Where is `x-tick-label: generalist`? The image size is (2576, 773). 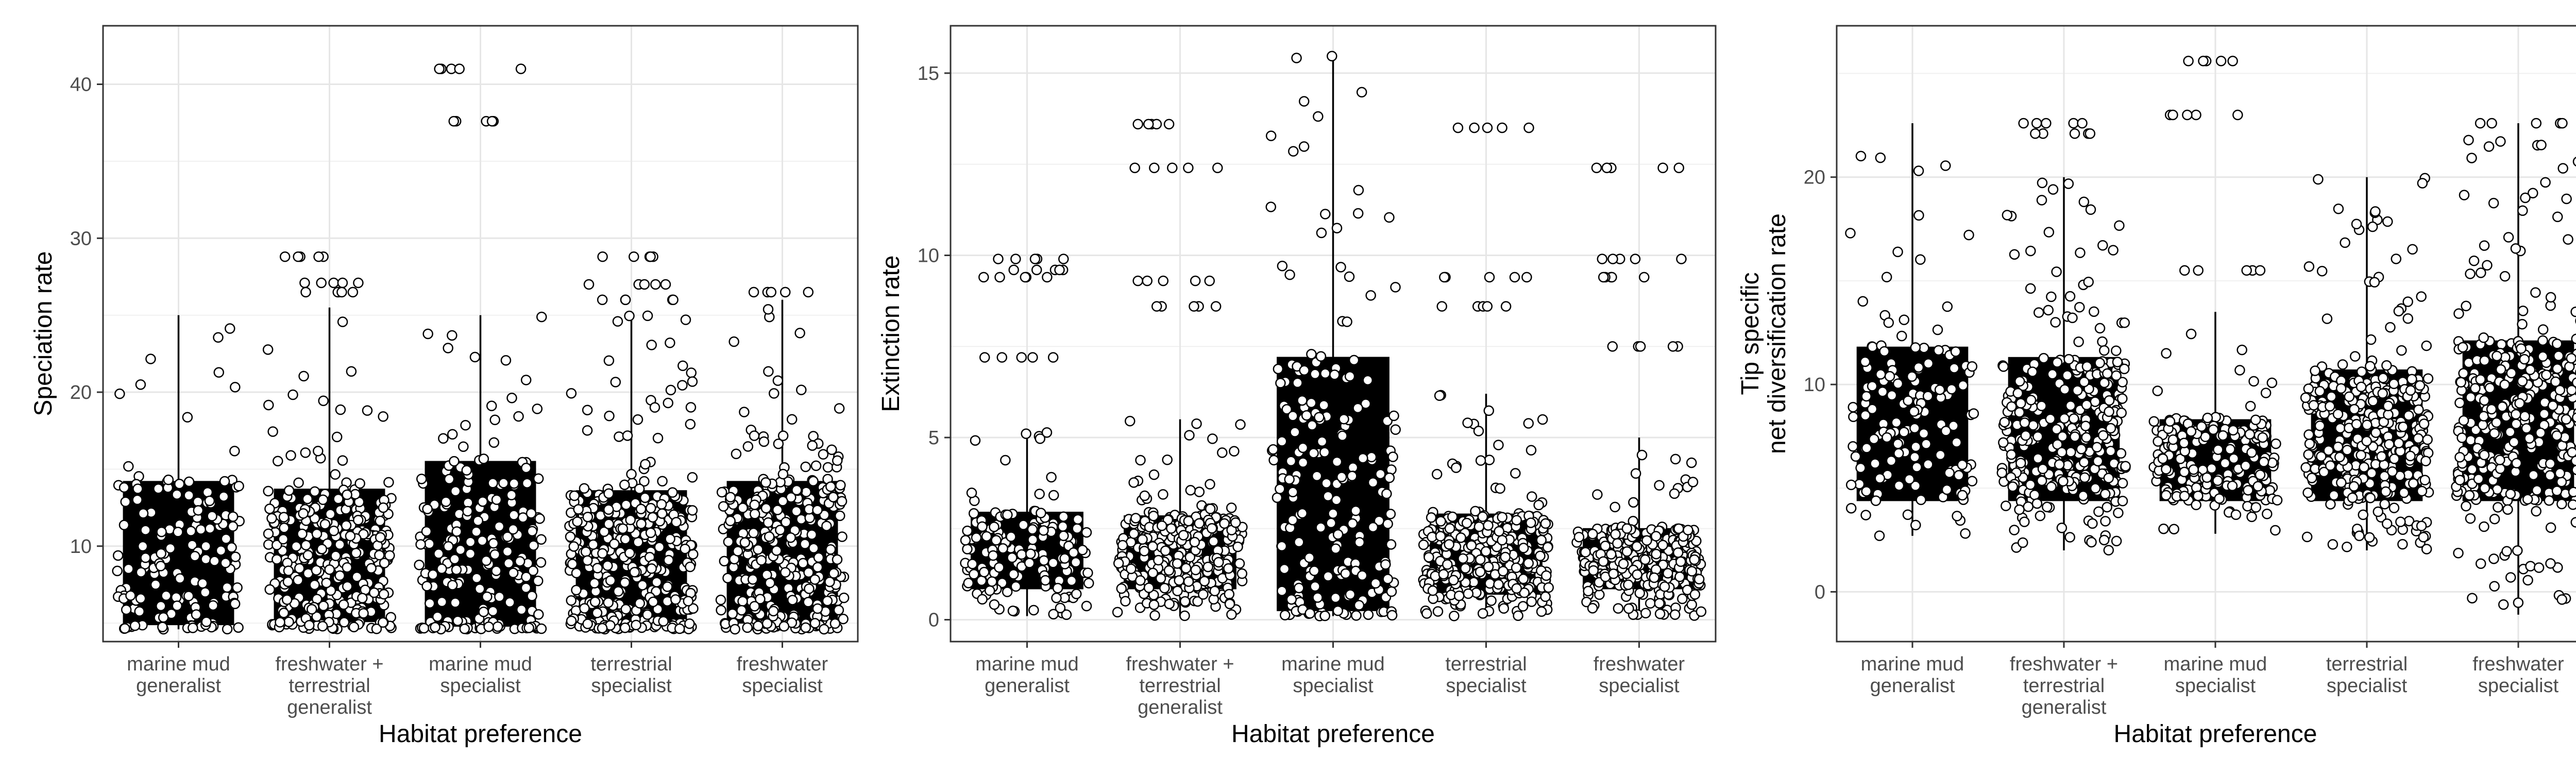 x-tick-label: generalist is located at coordinates (1027, 686).